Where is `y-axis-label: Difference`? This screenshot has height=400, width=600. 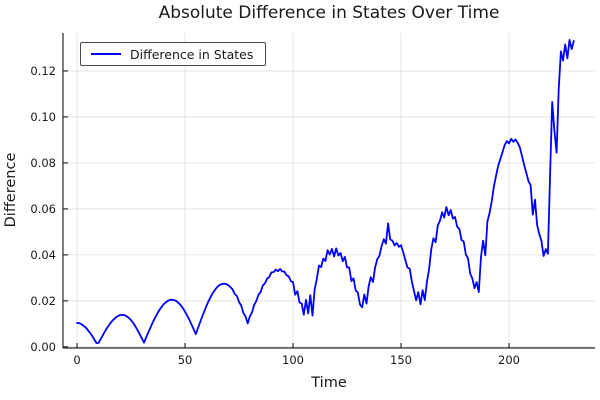
y-axis-label: Difference is located at coordinates (11, 190).